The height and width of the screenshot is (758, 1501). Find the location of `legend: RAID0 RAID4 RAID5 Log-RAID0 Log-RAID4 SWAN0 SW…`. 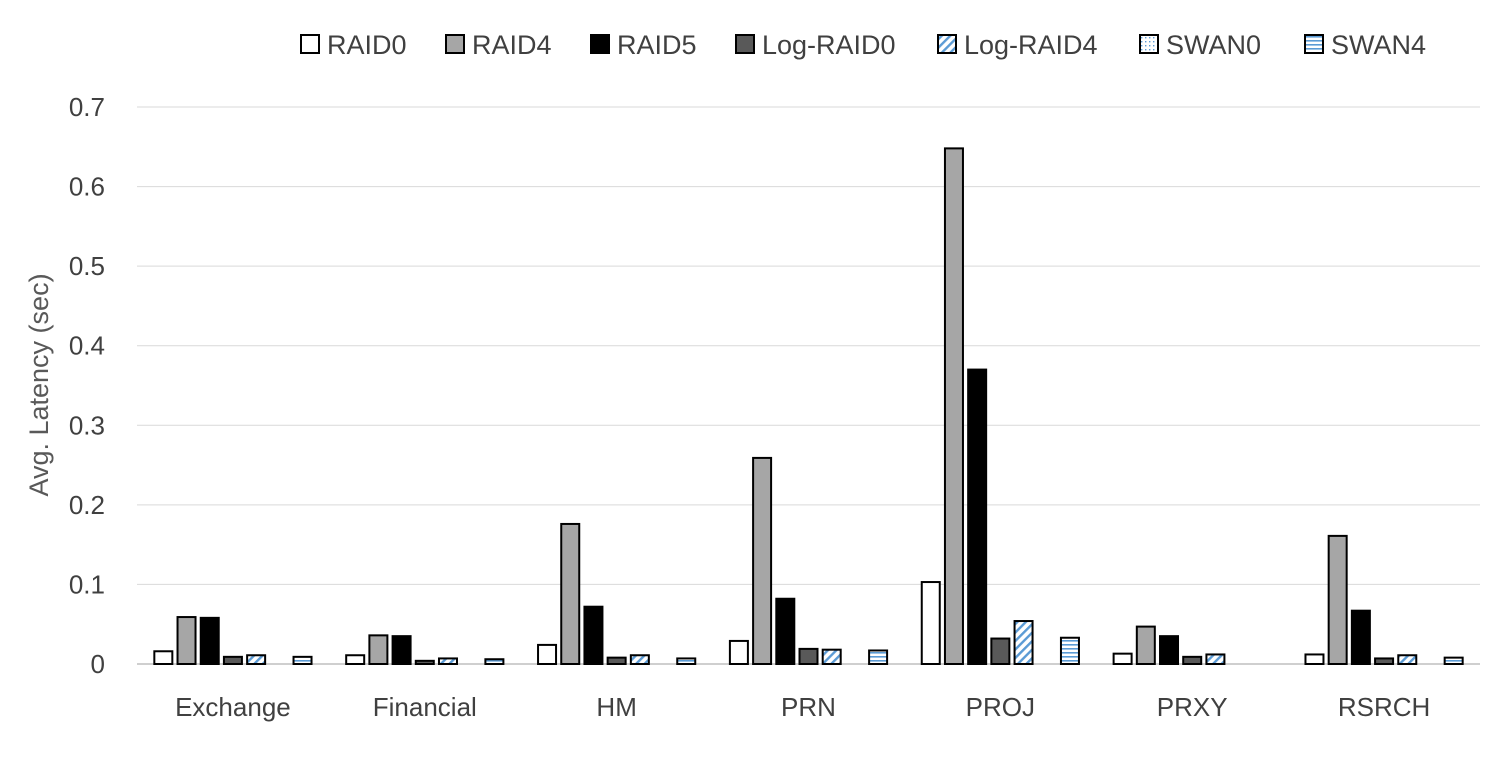

legend: RAID0 RAID4 RAID5 Log-RAID0 Log-RAID4 SWAN0 SW… is located at coordinates (863, 45).